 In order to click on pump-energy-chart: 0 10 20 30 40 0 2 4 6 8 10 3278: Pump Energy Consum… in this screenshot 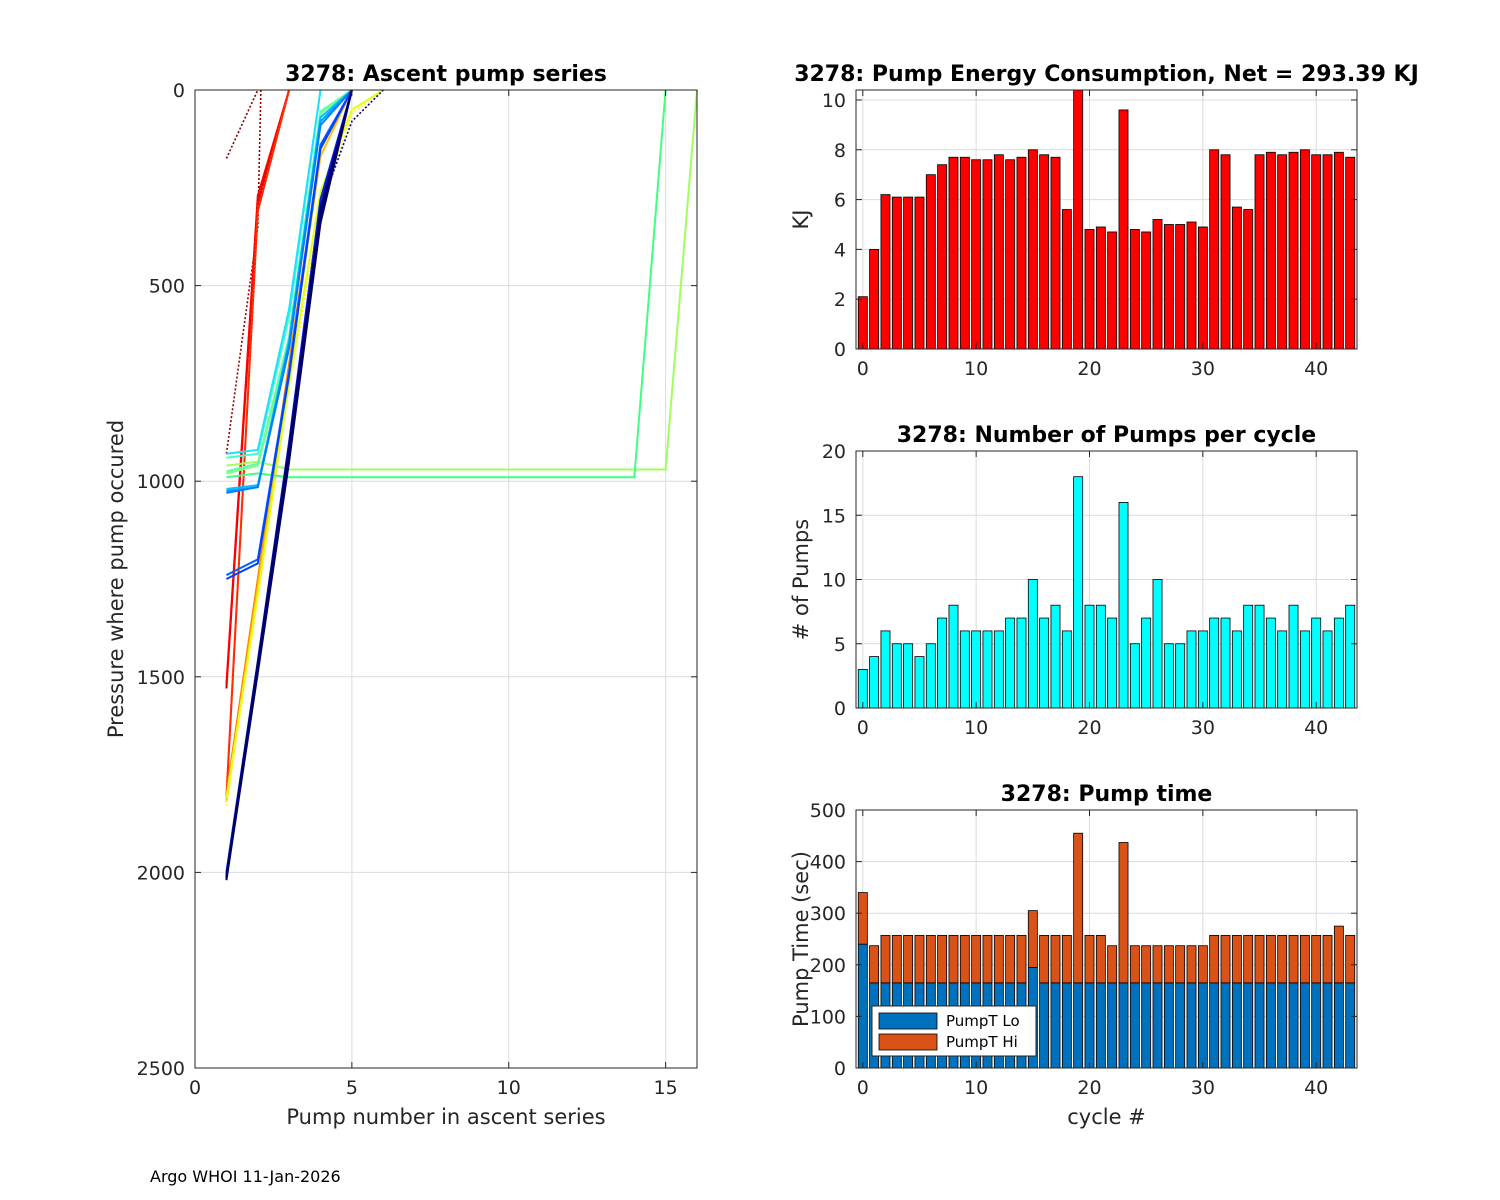, I will do `click(1104, 221)`.